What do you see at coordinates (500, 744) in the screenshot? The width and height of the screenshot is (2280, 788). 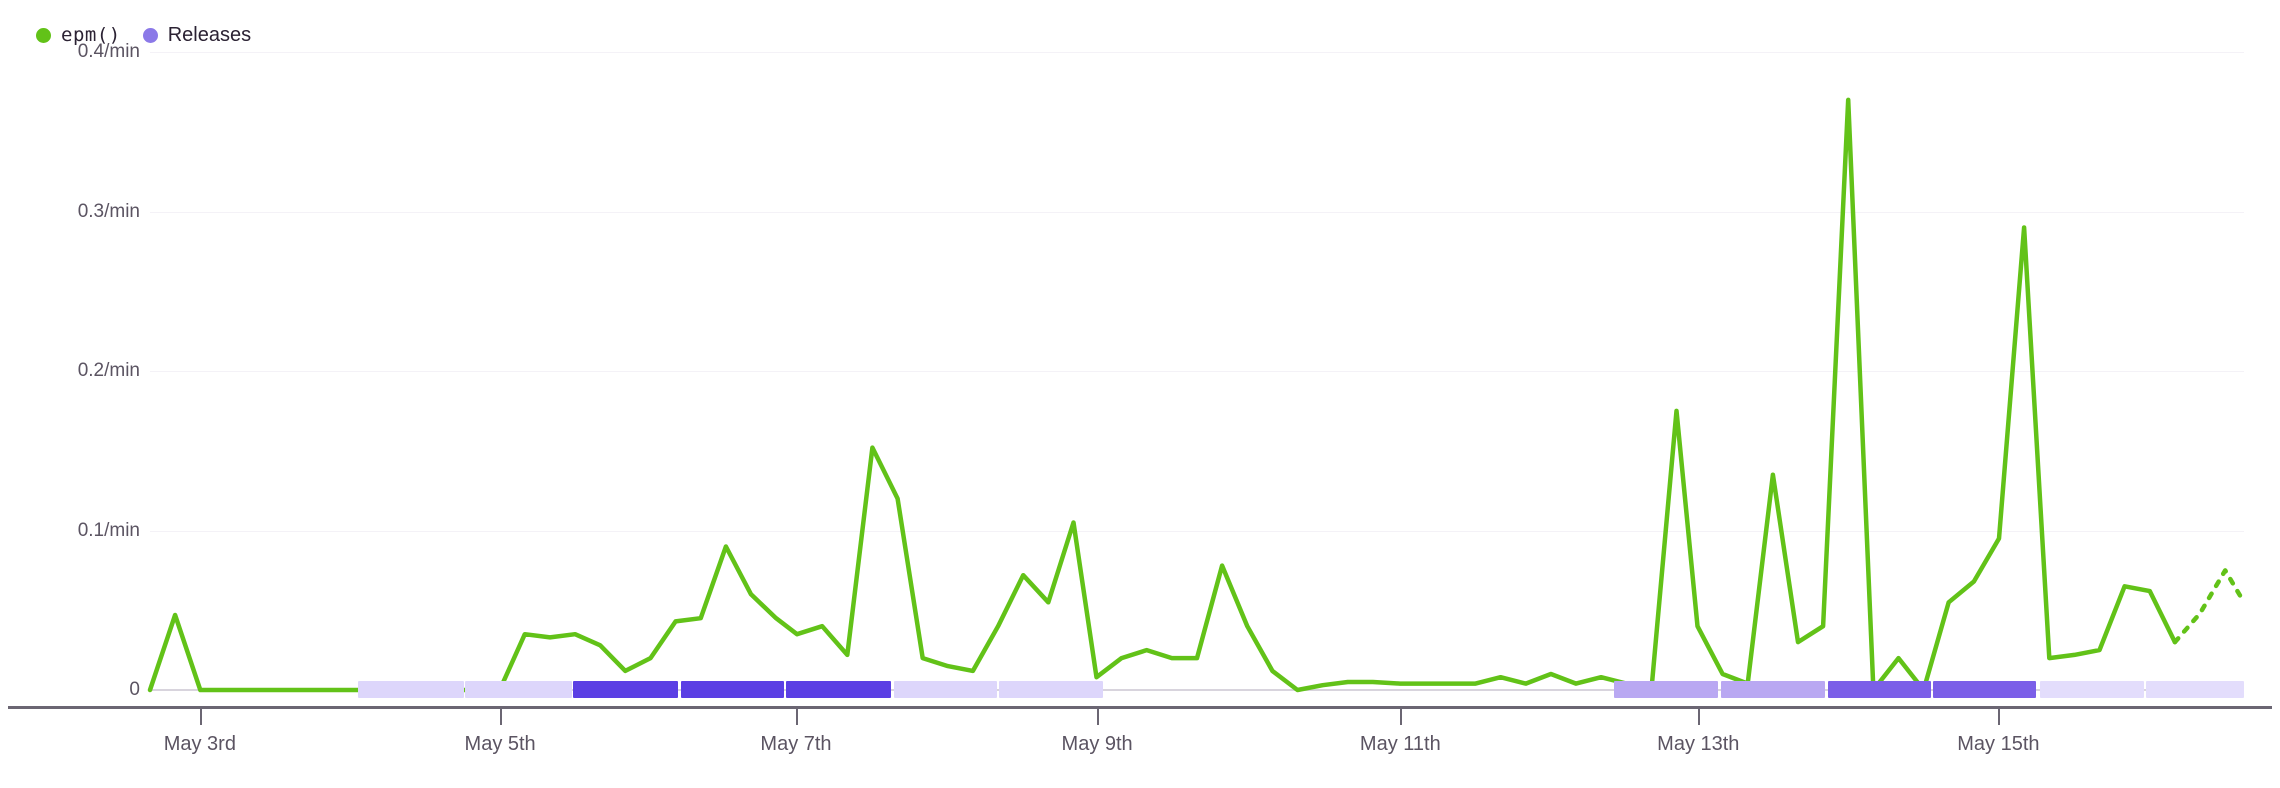 I see `x-tick-label: May 5th` at bounding box center [500, 744].